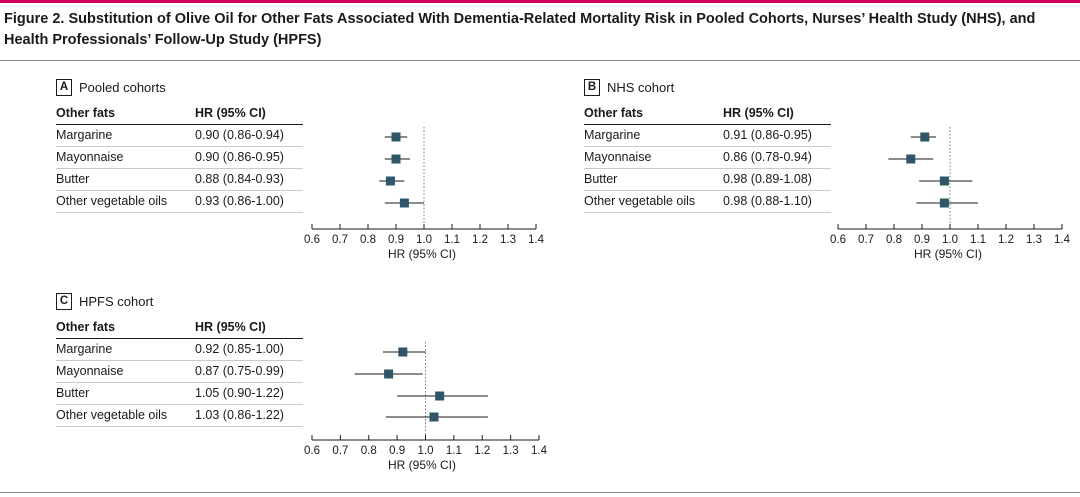 This screenshot has width=1080, height=497. I want to click on hr-value: 0.91 (0.86-0.95), so click(767, 135).